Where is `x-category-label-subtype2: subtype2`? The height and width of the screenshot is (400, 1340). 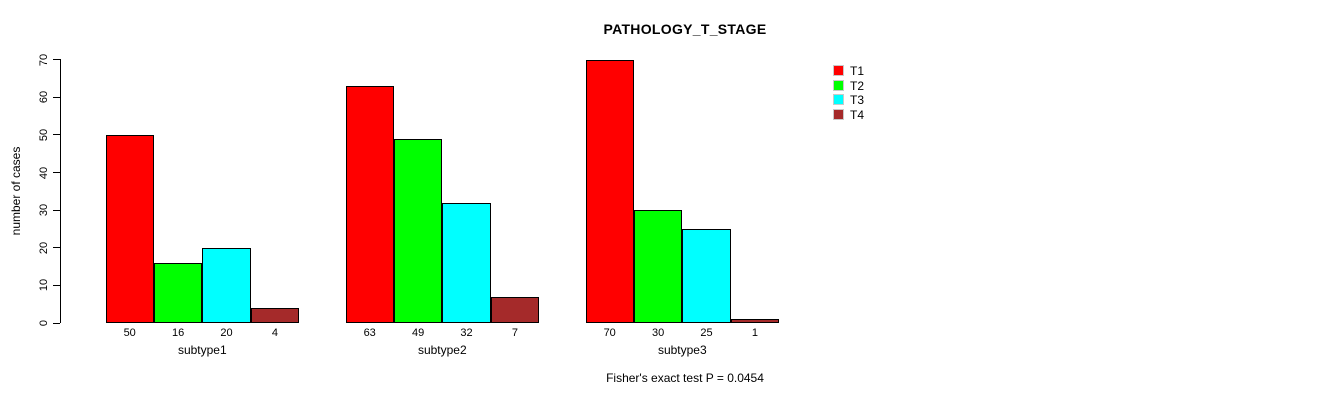 x-category-label-subtype2: subtype2 is located at coordinates (442, 350).